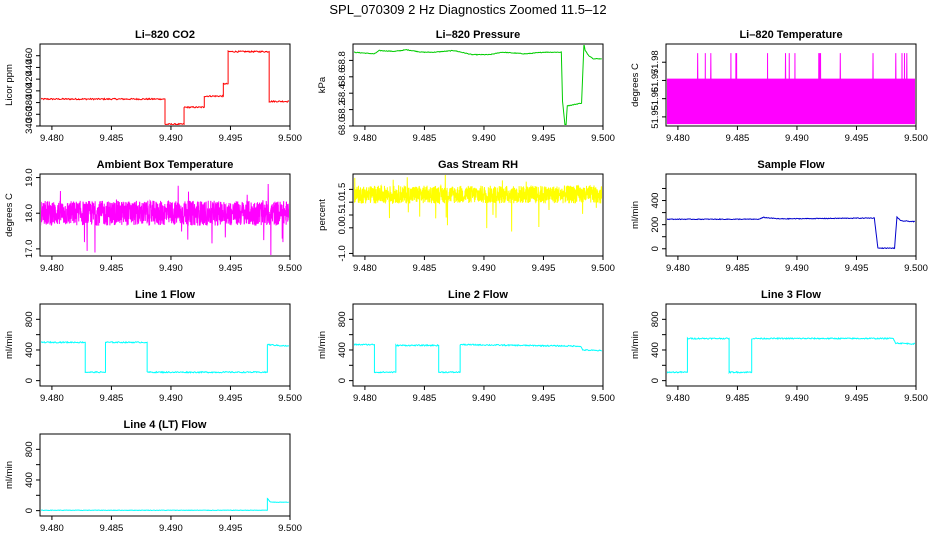  I want to click on y-axis: -1.0 0.00.51.01.5, so click(345, 222).